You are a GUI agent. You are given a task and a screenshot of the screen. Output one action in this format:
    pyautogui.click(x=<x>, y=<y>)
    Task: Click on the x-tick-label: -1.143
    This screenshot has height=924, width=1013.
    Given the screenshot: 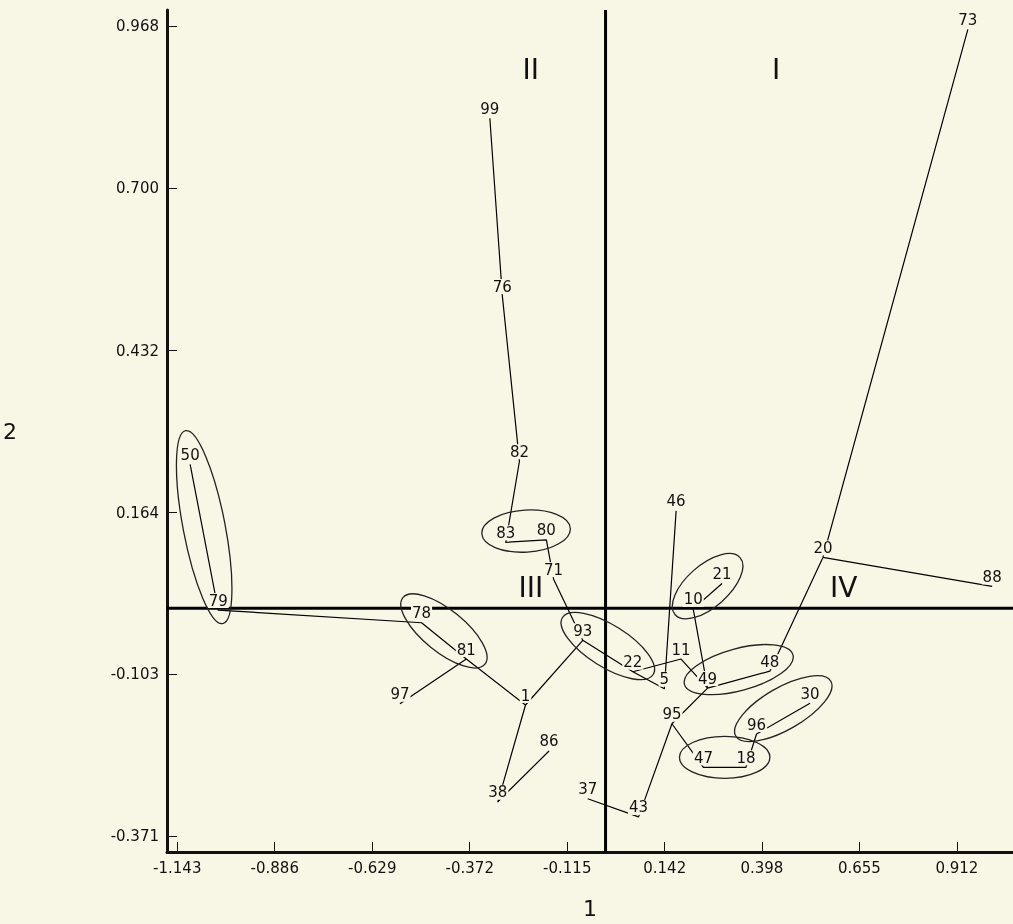 What is the action you would take?
    pyautogui.click(x=177, y=867)
    